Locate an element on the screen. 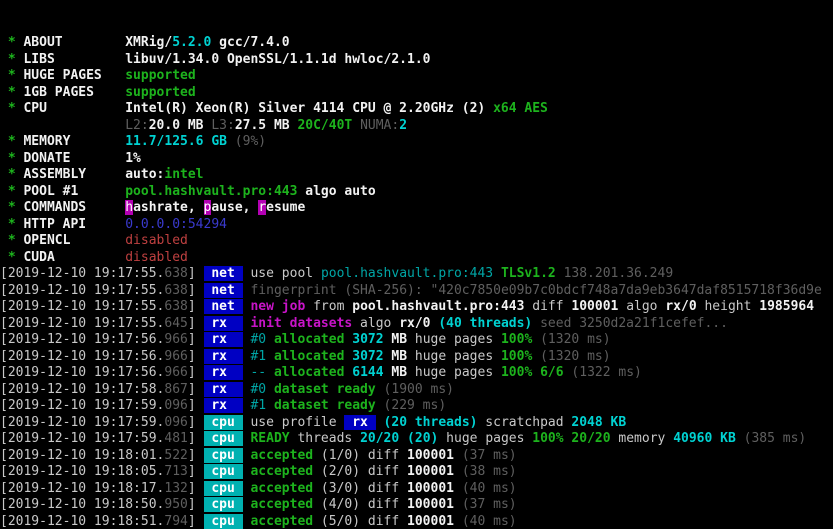 The height and width of the screenshot is (529, 833). timestamp-ms: 481 is located at coordinates (176, 438).